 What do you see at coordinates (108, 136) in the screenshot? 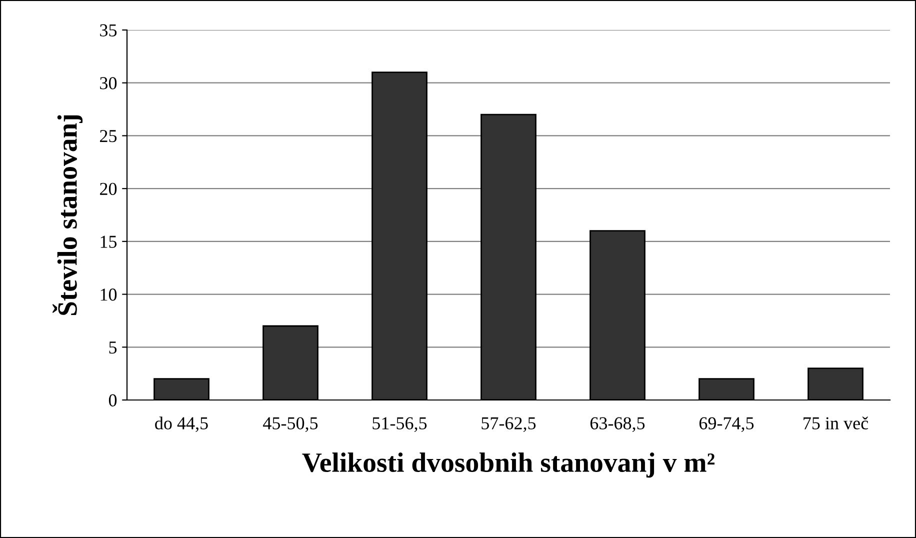
I see `y-tick-label: 25` at bounding box center [108, 136].